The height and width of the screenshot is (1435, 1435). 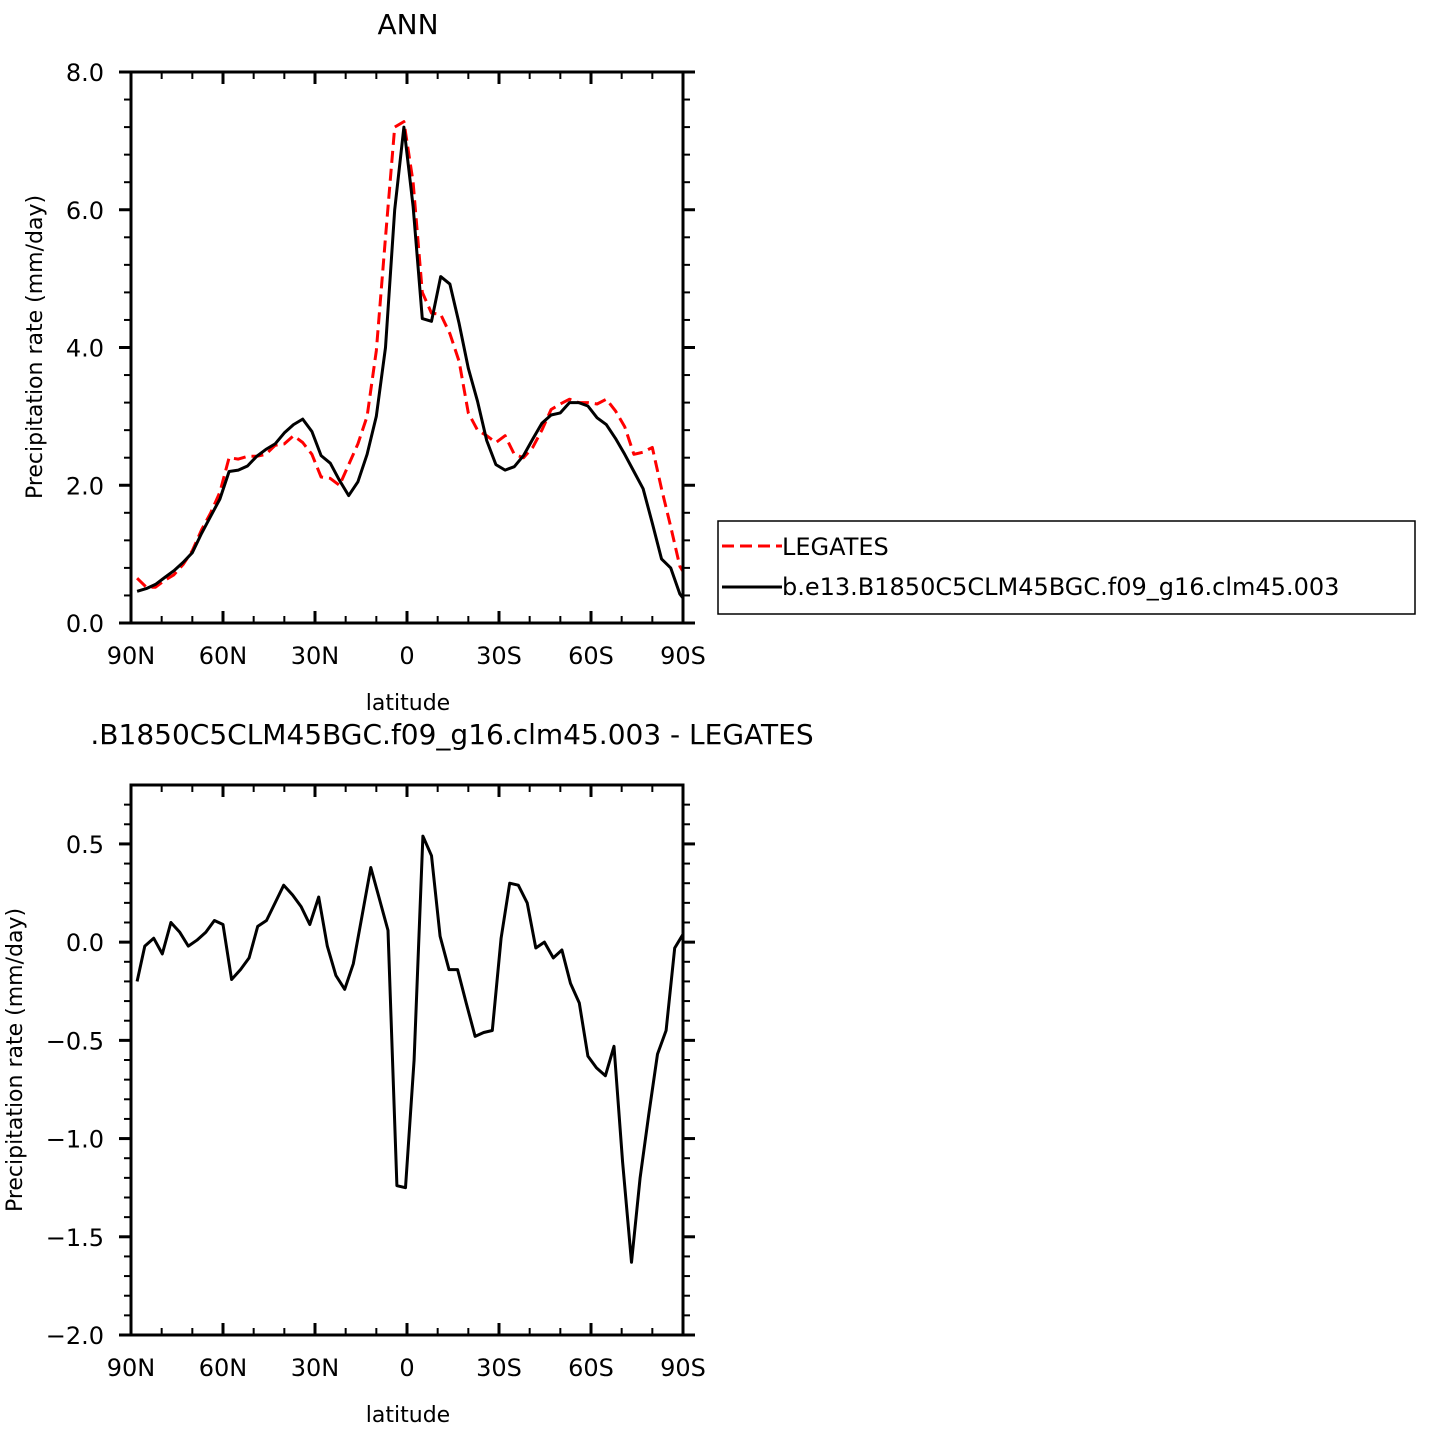 What do you see at coordinates (407, 24) in the screenshot?
I see `top-chart-title: ANN` at bounding box center [407, 24].